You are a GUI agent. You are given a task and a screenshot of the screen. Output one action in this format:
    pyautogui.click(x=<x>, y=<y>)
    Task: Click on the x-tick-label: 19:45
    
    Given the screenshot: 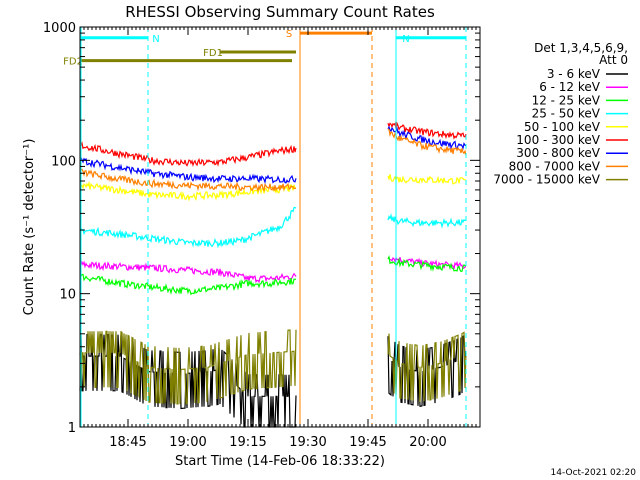 What is the action you would take?
    pyautogui.click(x=367, y=442)
    